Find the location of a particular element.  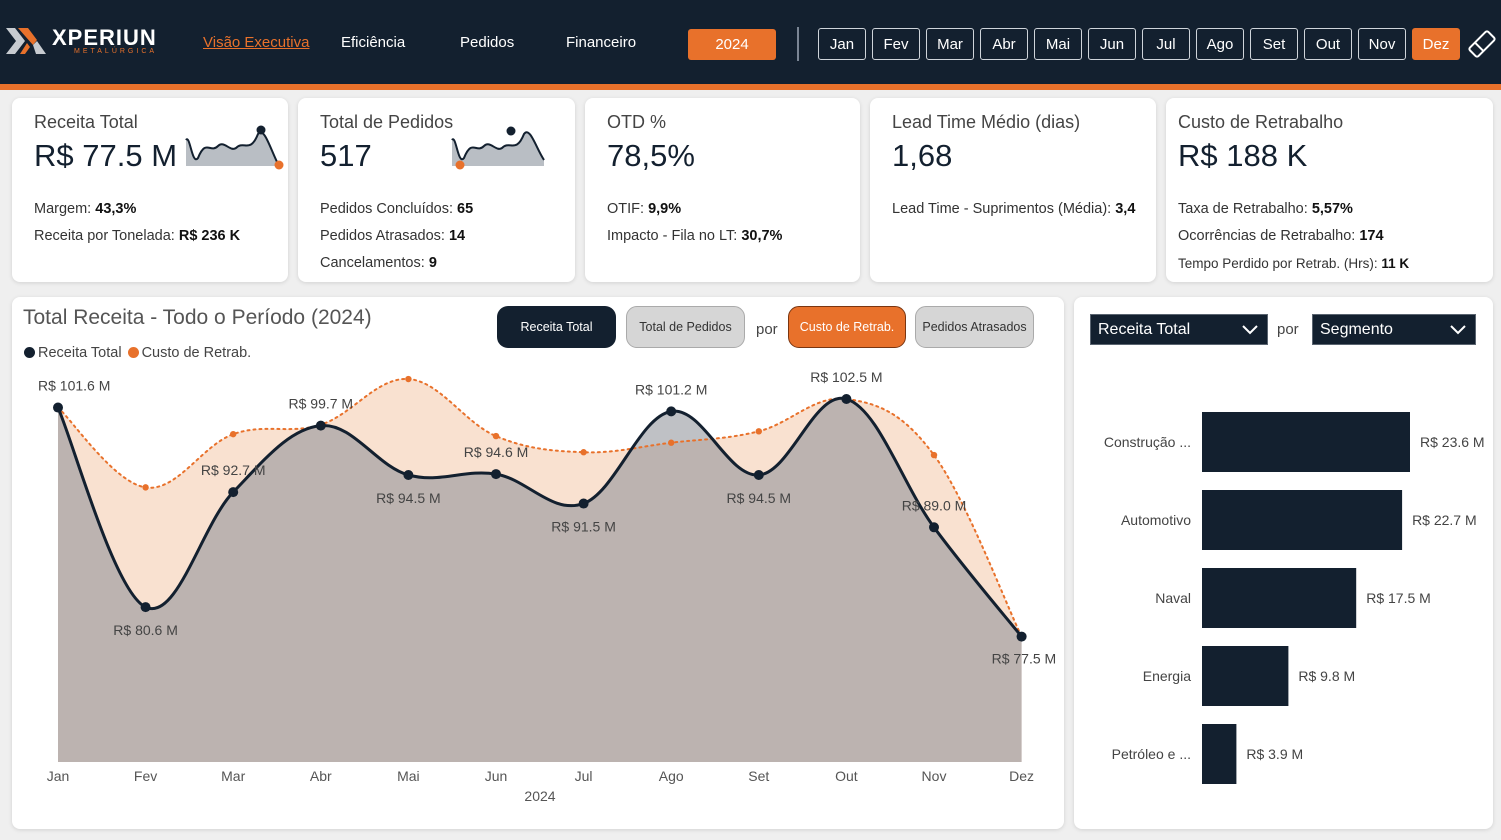

dimension-select: Segmento is located at coordinates (1394, 329).